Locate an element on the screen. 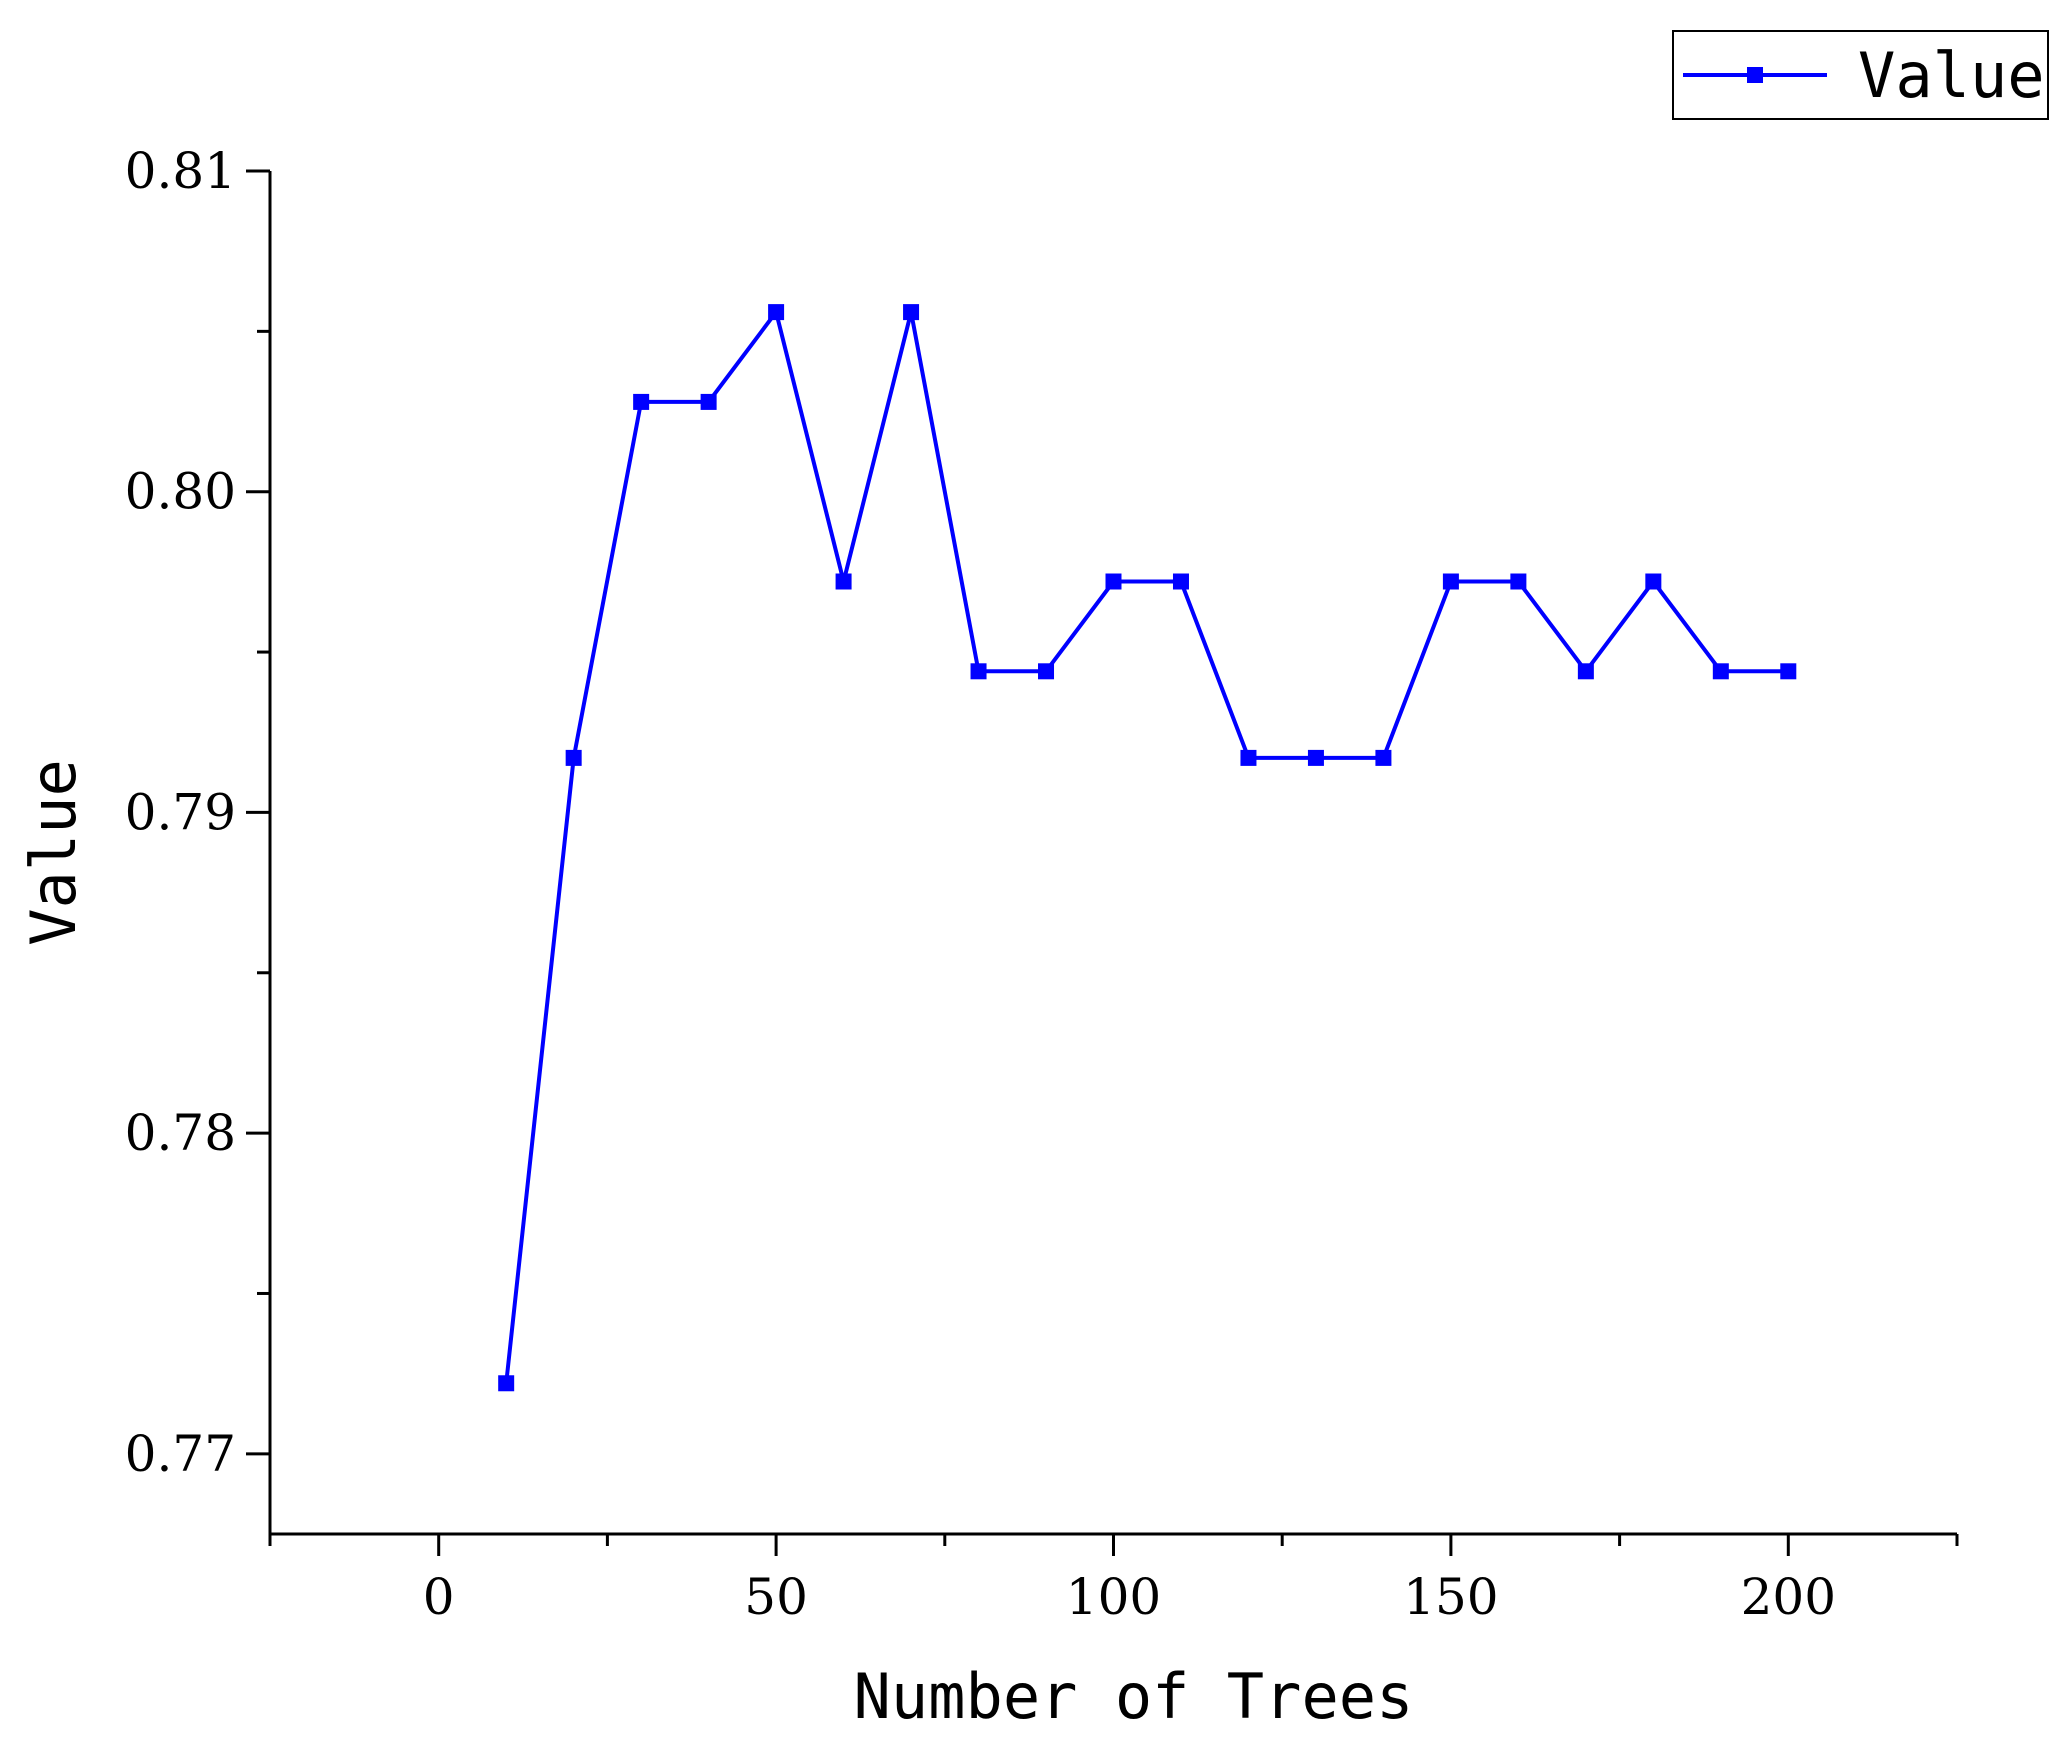  x-tick-label: 100 is located at coordinates (1113, 1597).